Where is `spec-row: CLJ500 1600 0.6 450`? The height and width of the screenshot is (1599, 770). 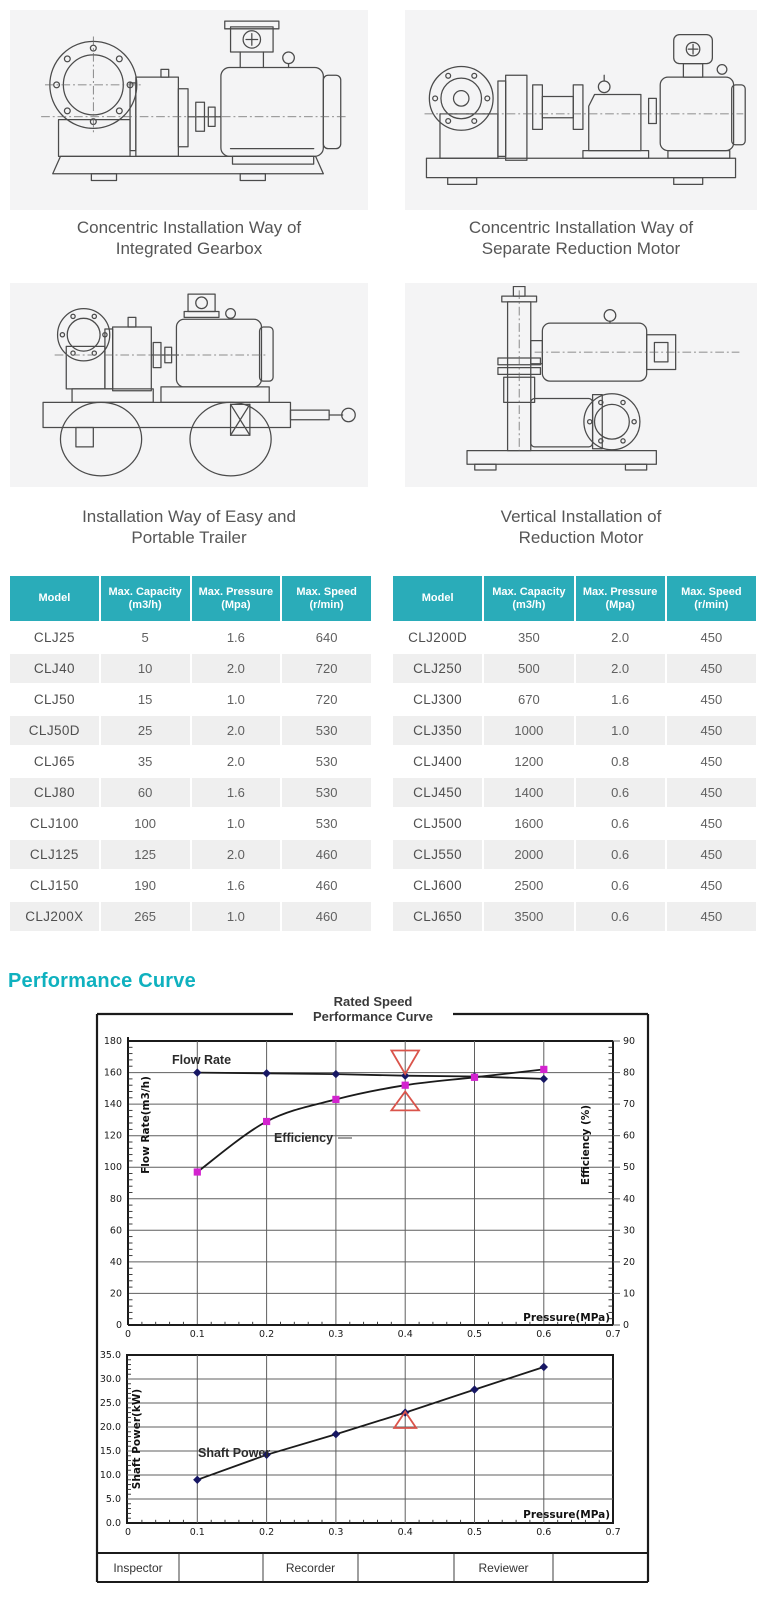 spec-row: CLJ500 1600 0.6 450 is located at coordinates (574, 823).